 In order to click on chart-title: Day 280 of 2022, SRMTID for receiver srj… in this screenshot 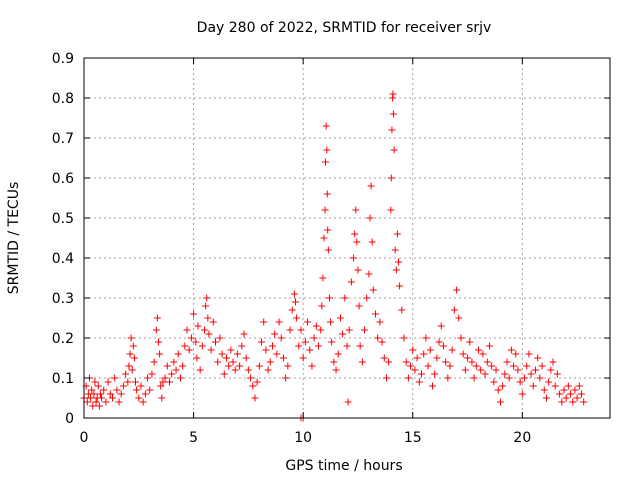, I will do `click(344, 28)`.